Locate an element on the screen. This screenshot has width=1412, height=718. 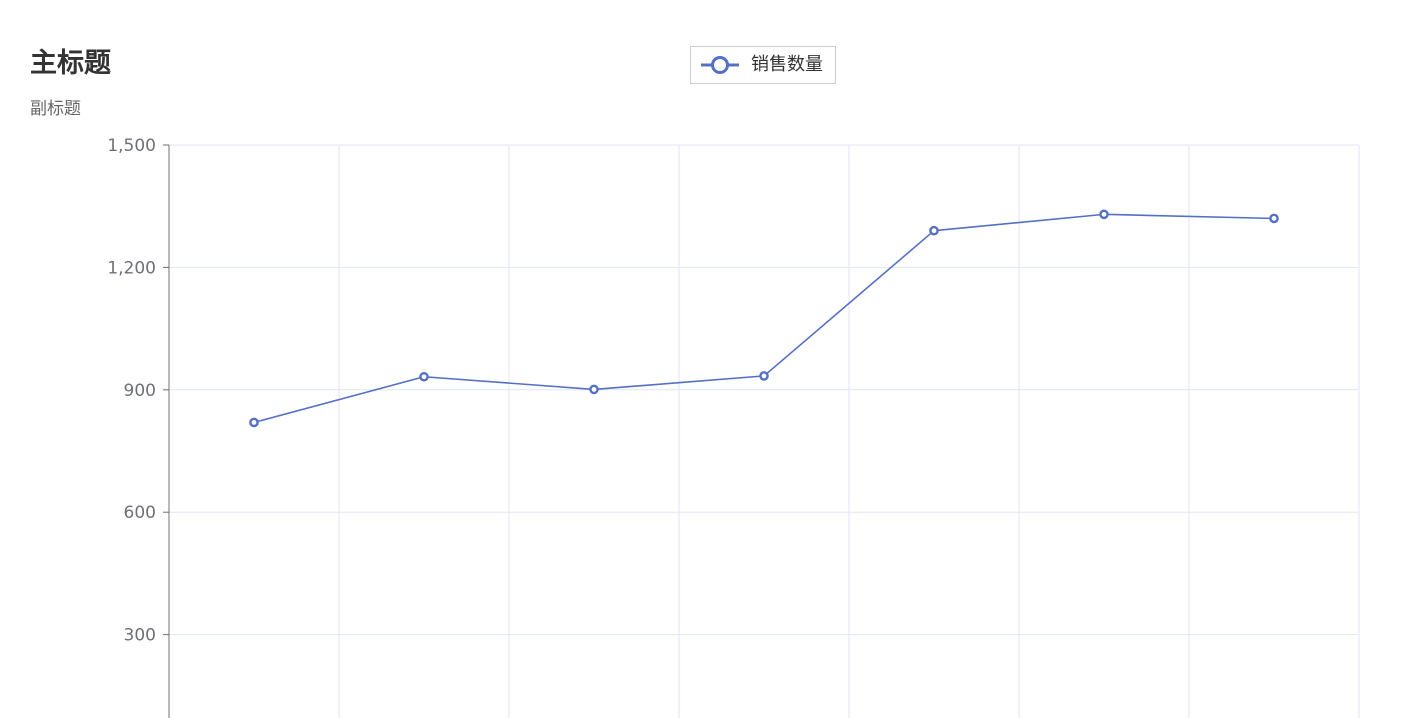
legend-line-circle-icon is located at coordinates (720, 65).